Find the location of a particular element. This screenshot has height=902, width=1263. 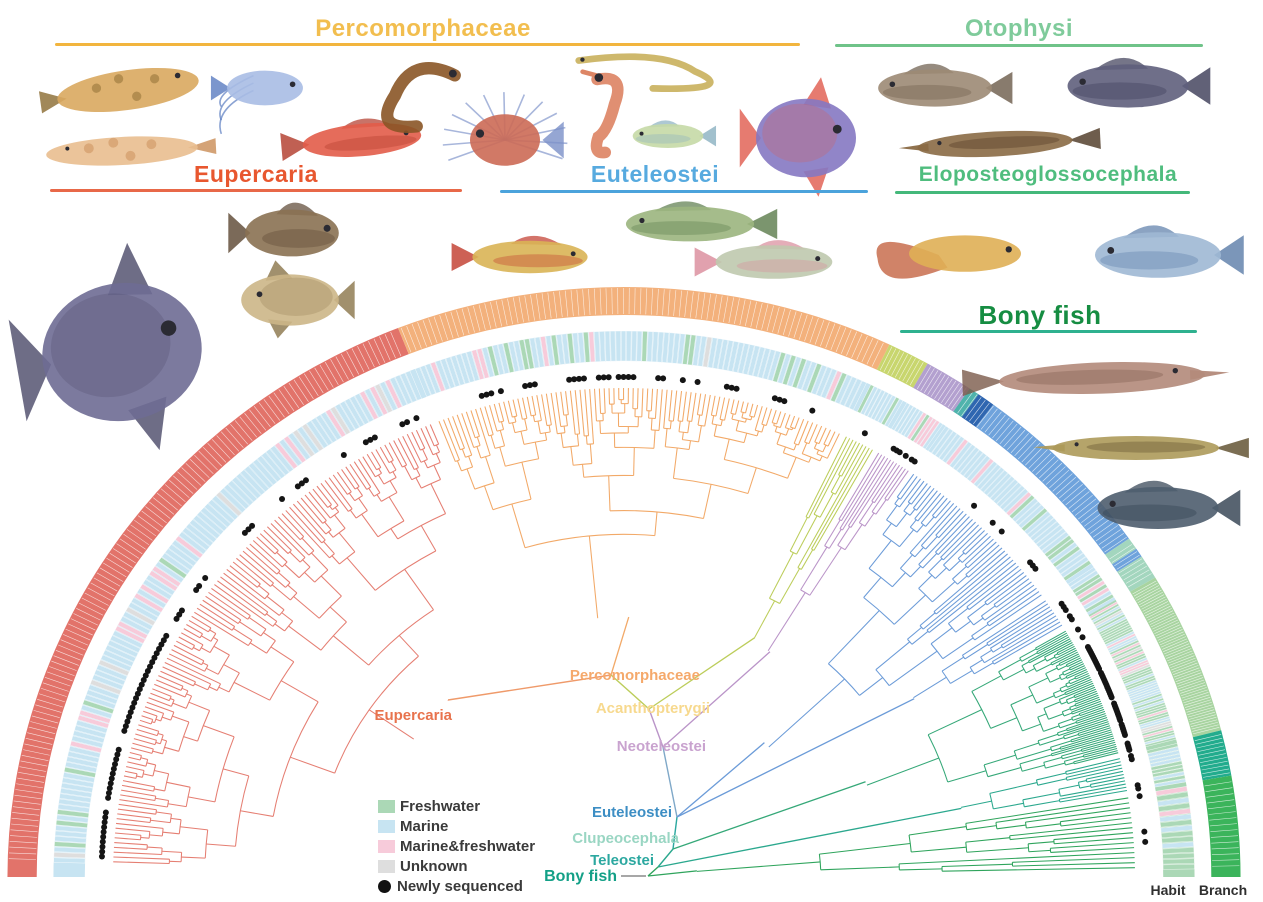

illustration-ricefish is located at coordinates (674, 134).